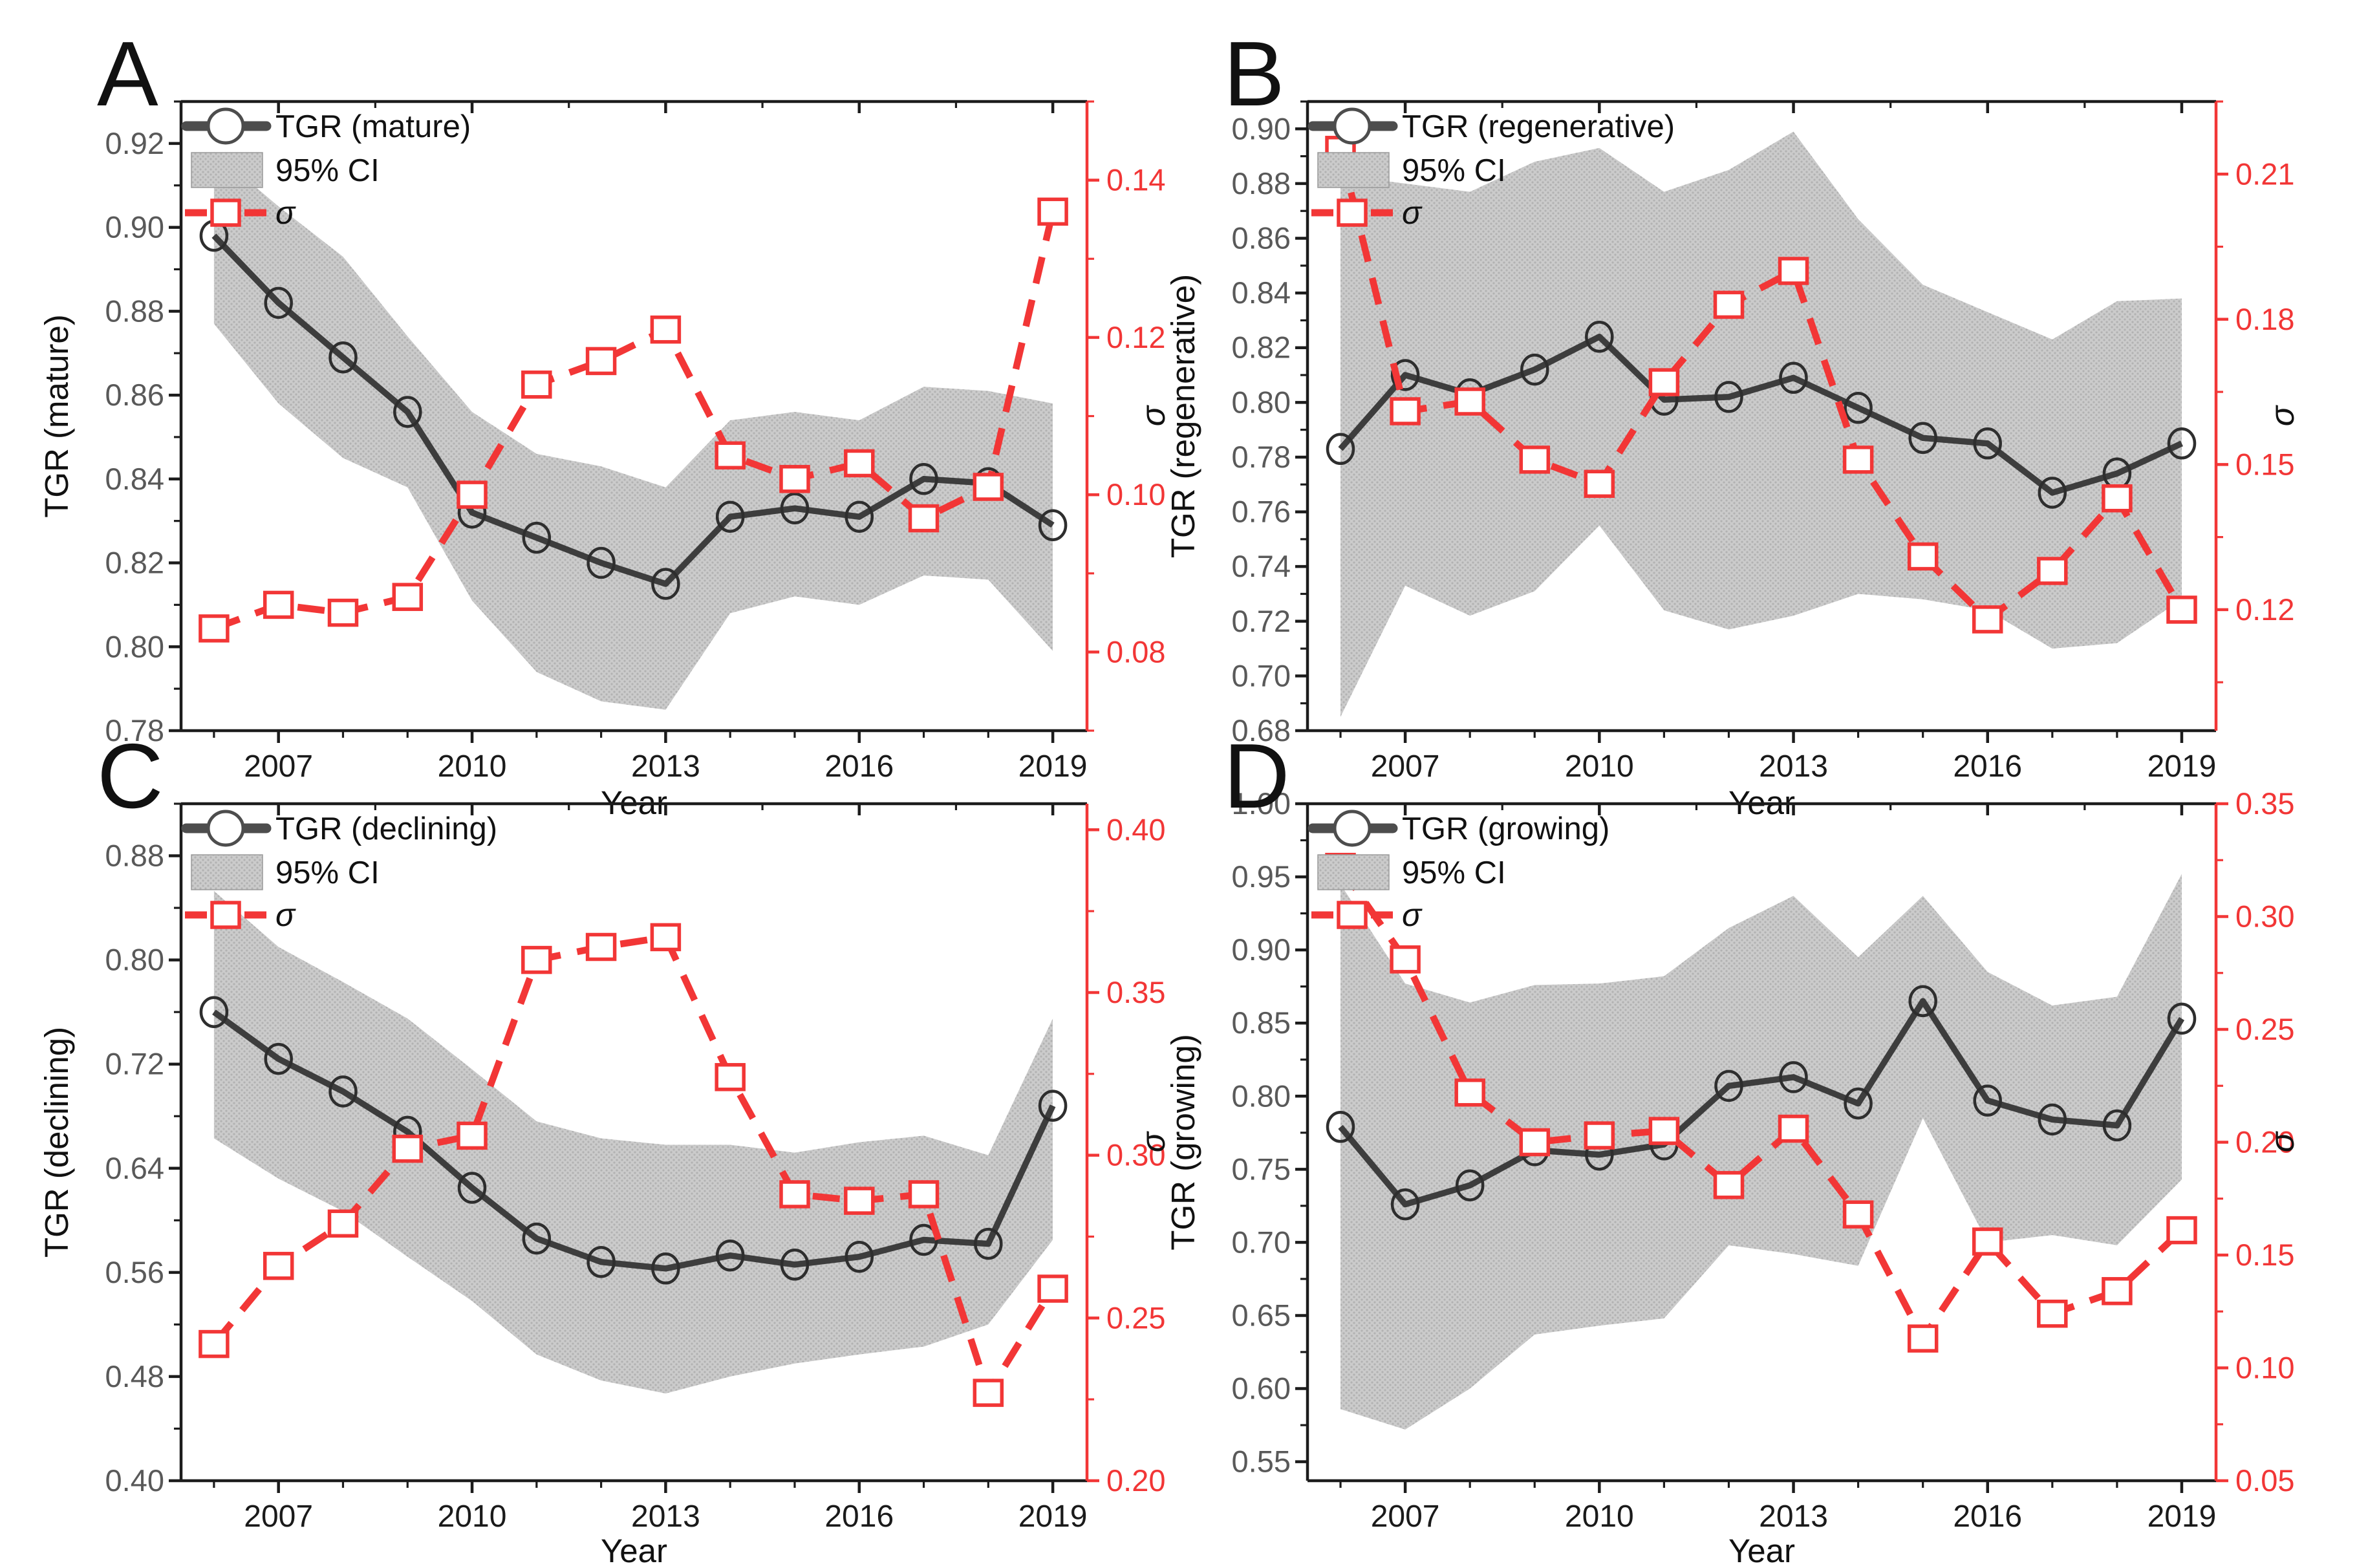 The height and width of the screenshot is (1568, 2357). I want to click on panel-a-right-tick-label: 0.12, so click(1135, 337).